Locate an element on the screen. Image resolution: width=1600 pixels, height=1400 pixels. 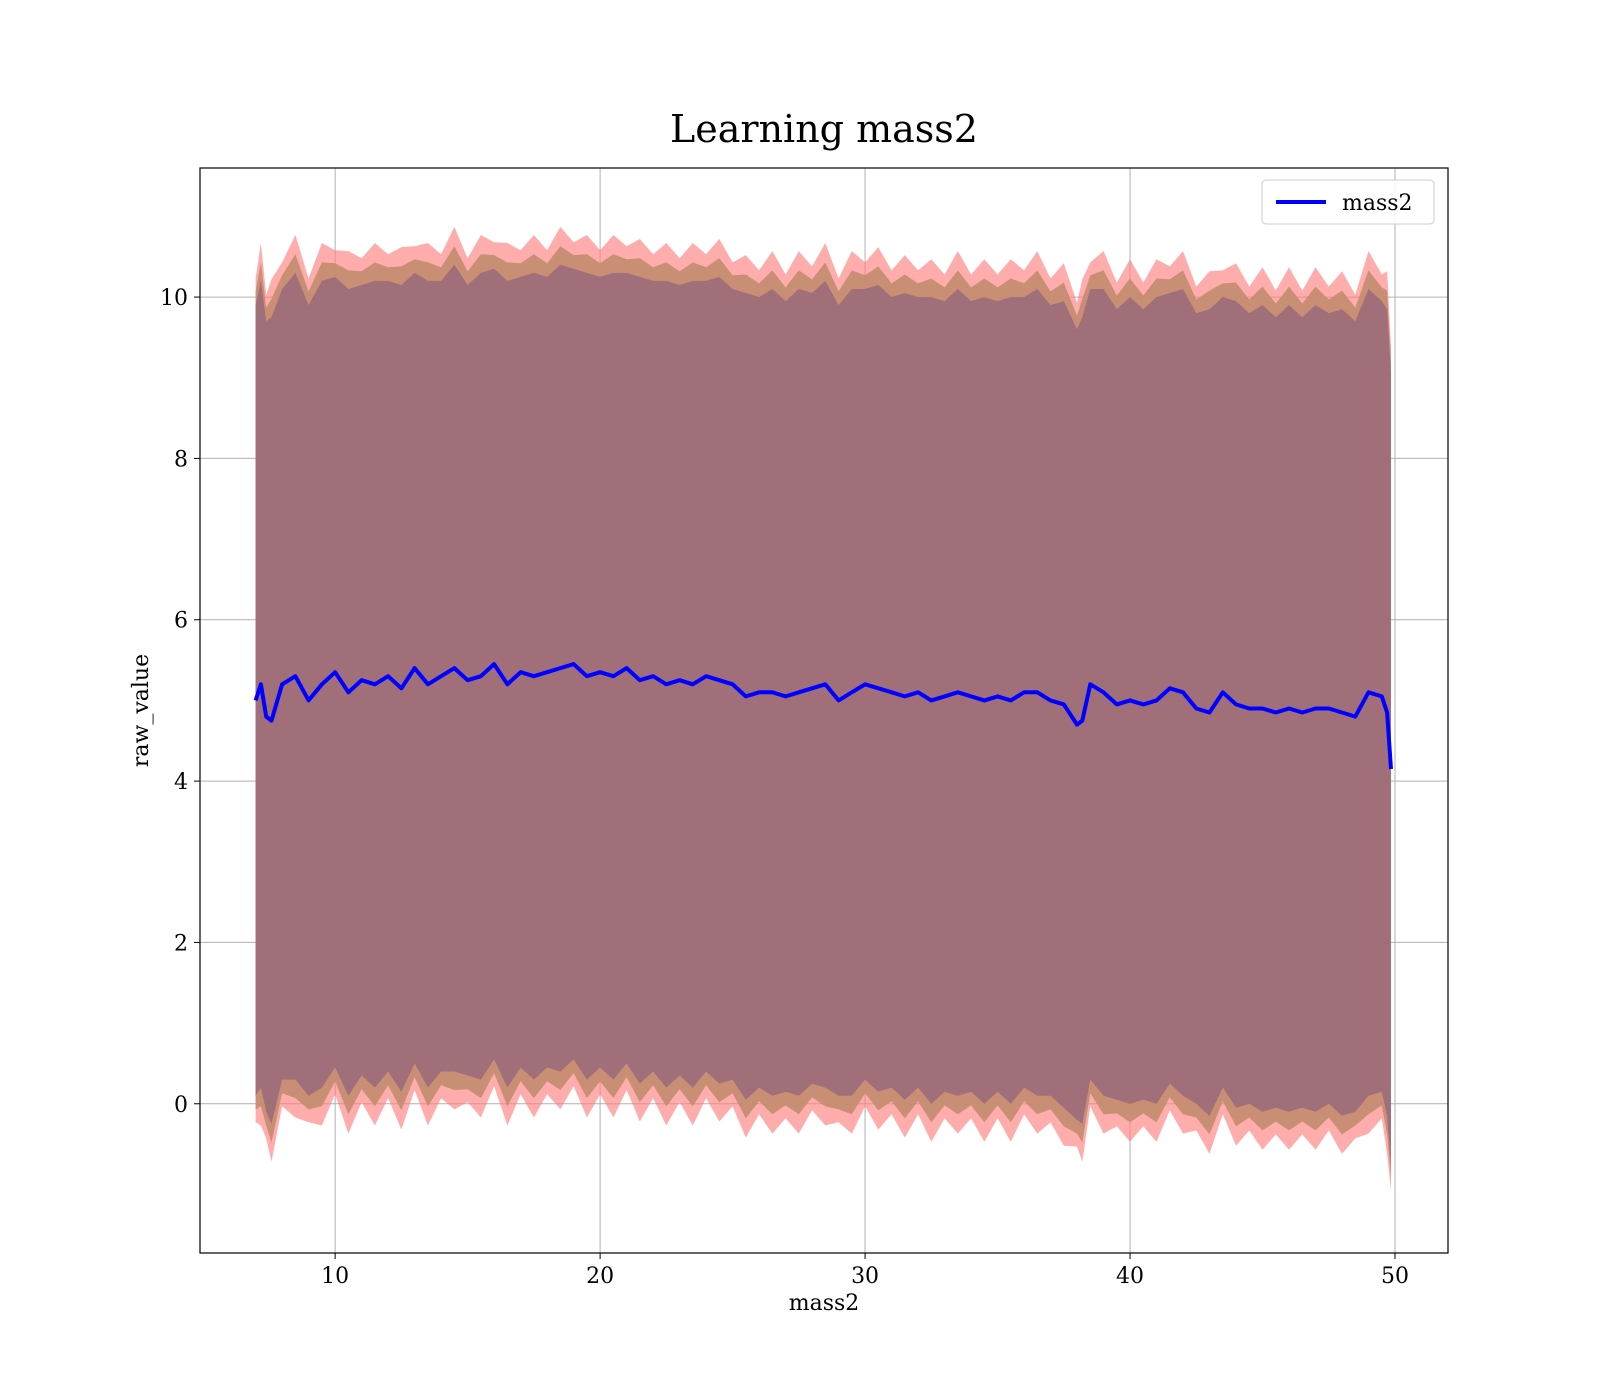
y-tick-label: 2 is located at coordinates (181, 943).